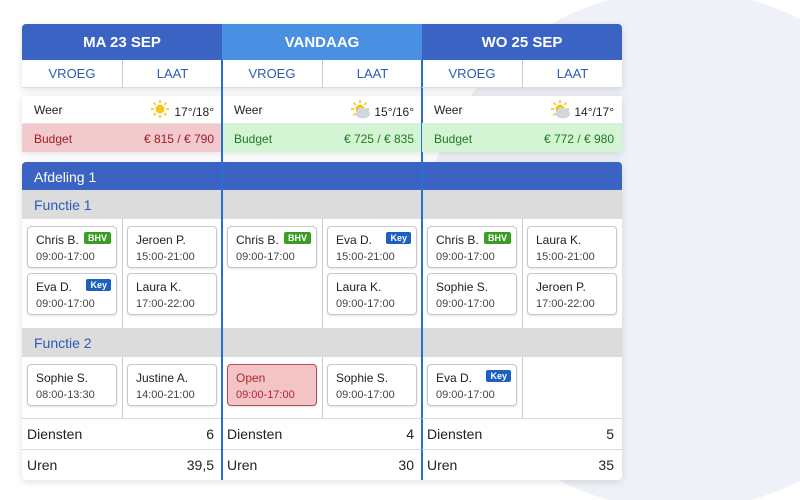  Describe the element at coordinates (63, 205) in the screenshot. I see `function-title: Functie 1` at that location.